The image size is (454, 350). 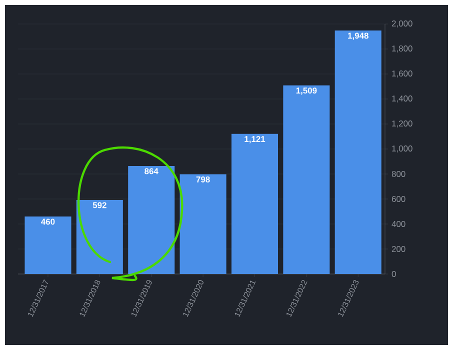 What do you see at coordinates (394, 274) in the screenshot?
I see `y-tick-label: 0` at bounding box center [394, 274].